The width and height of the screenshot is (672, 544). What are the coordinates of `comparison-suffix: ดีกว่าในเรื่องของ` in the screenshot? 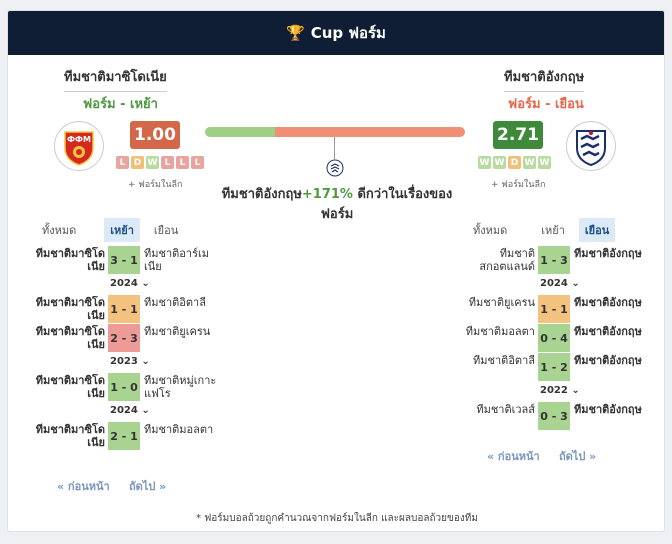 It's located at (402, 194).